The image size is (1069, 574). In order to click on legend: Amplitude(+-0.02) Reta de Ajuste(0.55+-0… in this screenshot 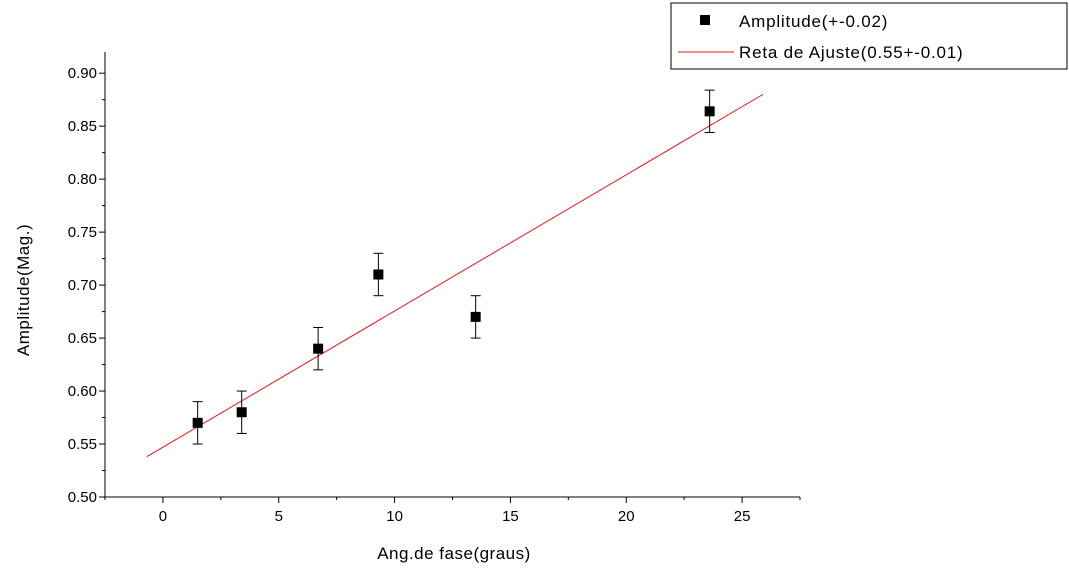, I will do `click(869, 36)`.